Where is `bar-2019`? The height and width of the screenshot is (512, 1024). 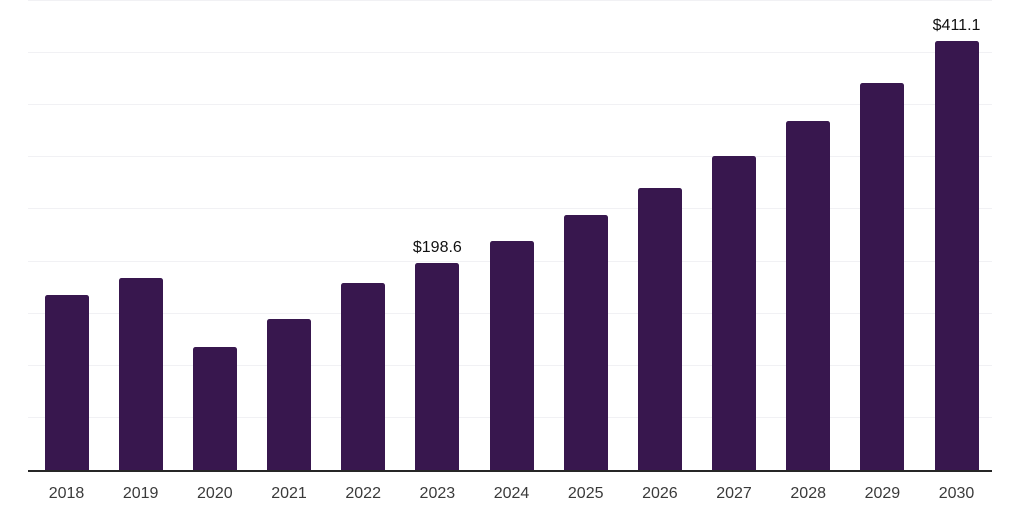 bar-2019 is located at coordinates (140, 374).